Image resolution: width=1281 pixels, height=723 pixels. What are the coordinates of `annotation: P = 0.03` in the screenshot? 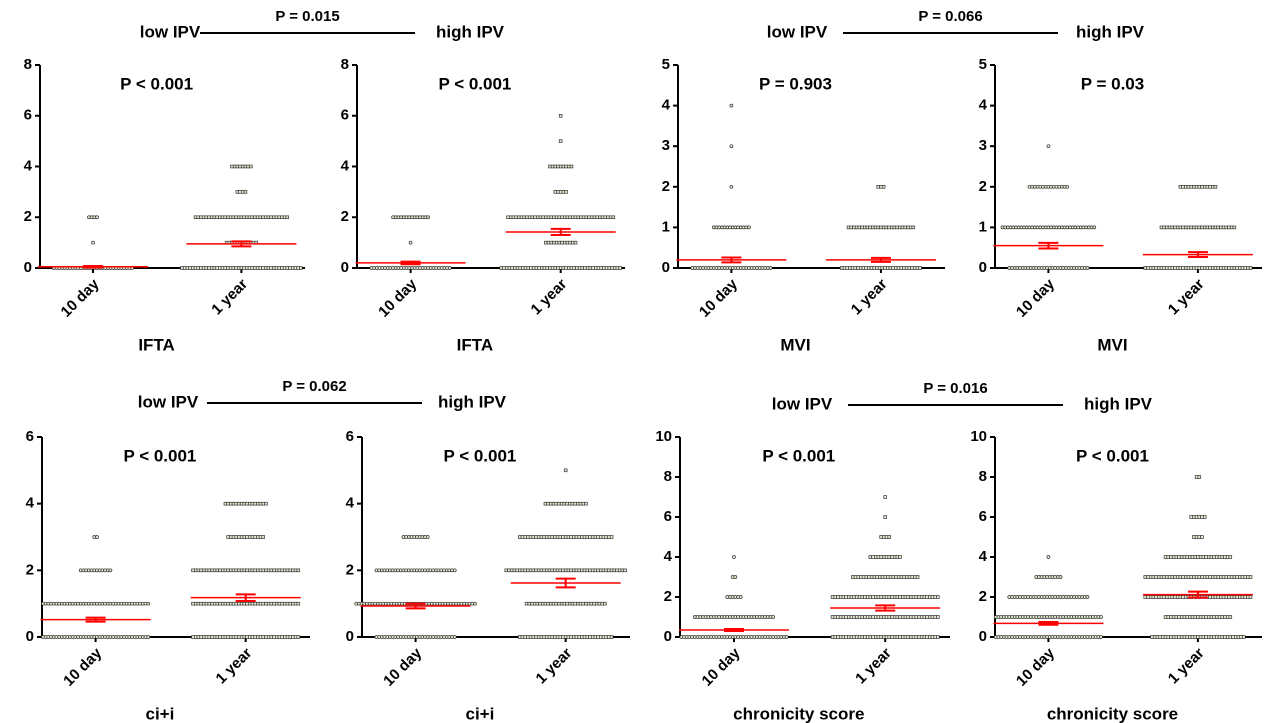 It's located at (1113, 83).